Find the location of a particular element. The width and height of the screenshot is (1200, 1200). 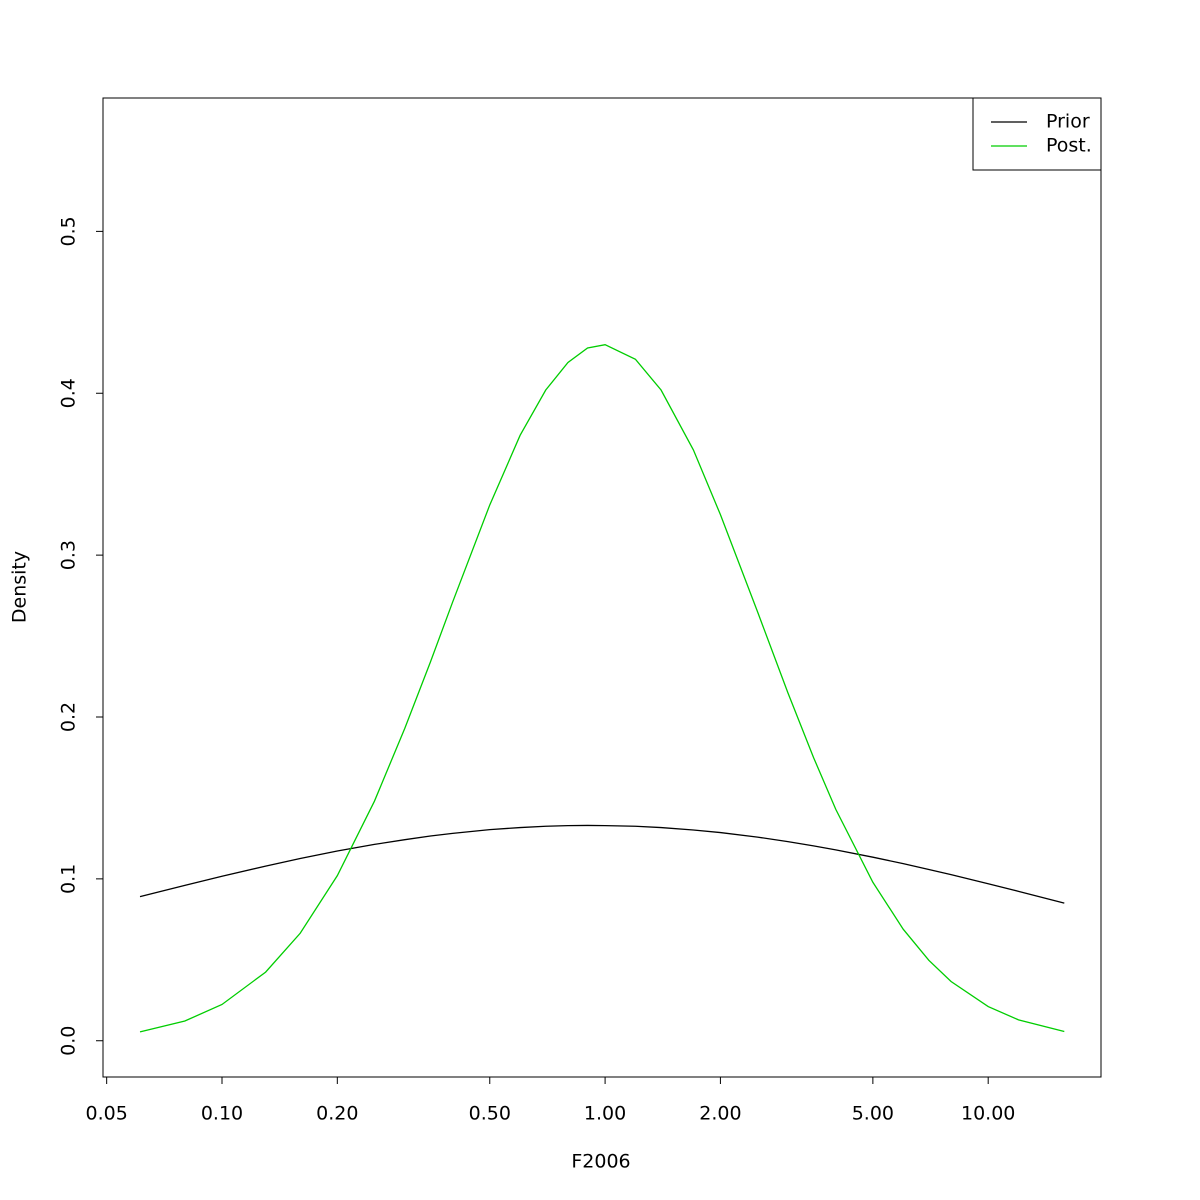

y-tick-label: 0.3 is located at coordinates (69, 555).